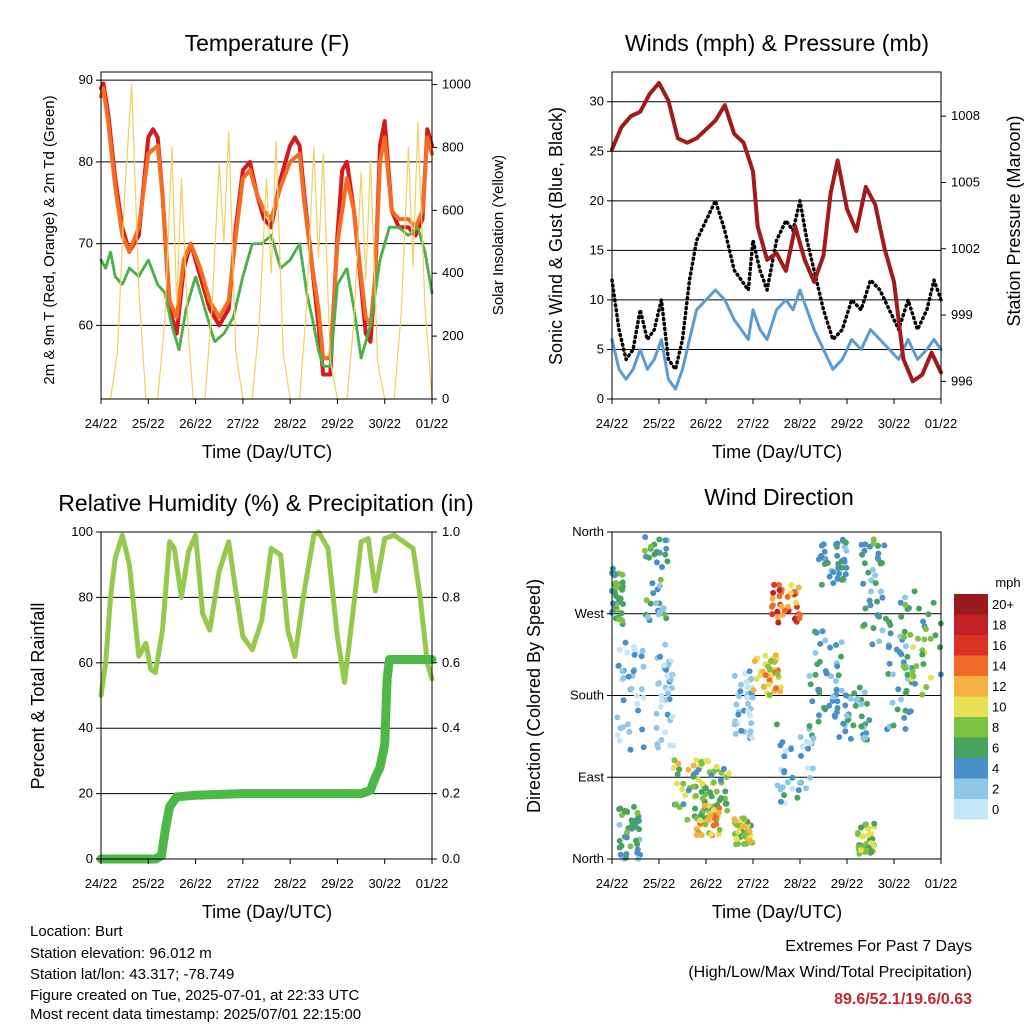 This screenshot has width=1024, height=1024. What do you see at coordinates (337, 883) in the screenshot?
I see `rh-xtick-label: 29/22` at bounding box center [337, 883].